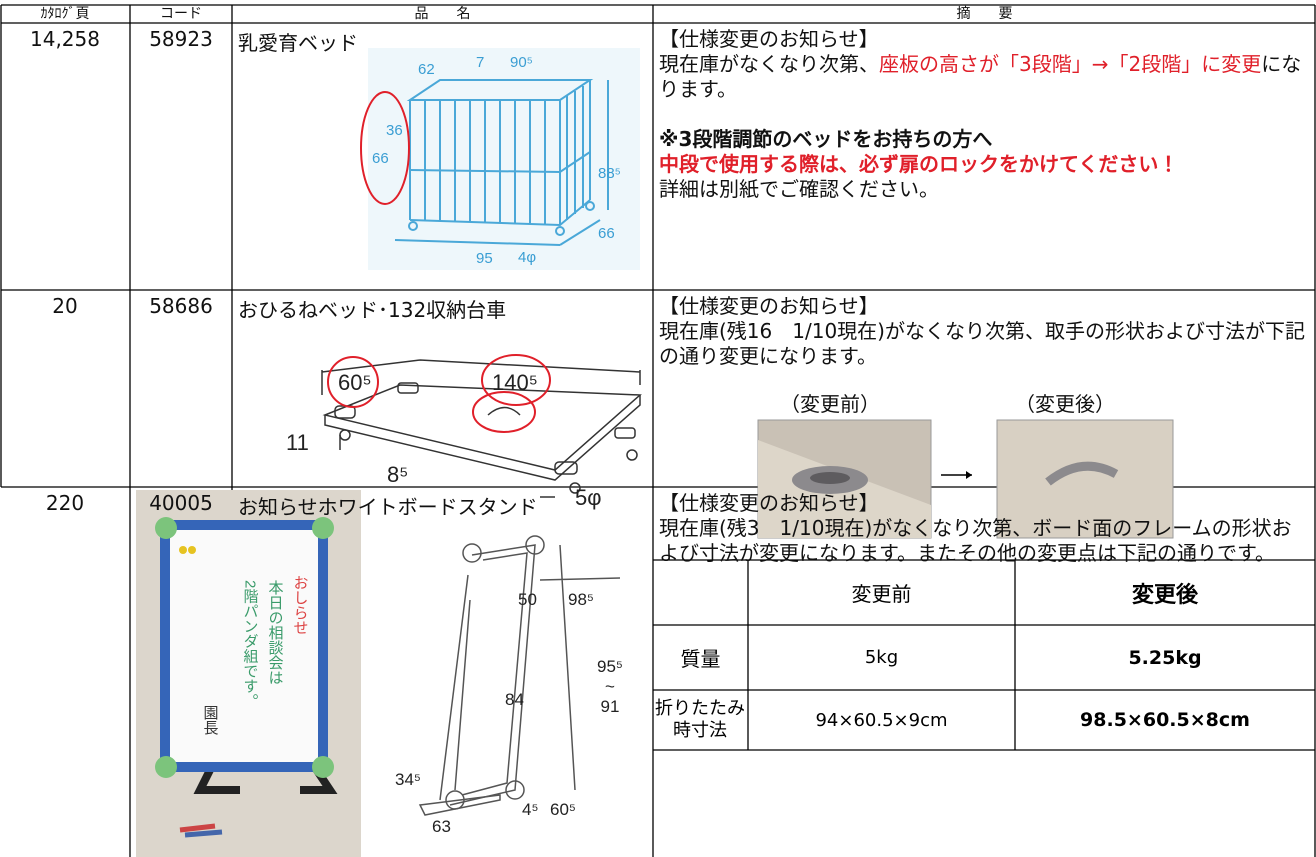 The image size is (1316, 857). What do you see at coordinates (881, 720) in the screenshot?
I see `compare-before: 94×60.5×9cm` at bounding box center [881, 720].